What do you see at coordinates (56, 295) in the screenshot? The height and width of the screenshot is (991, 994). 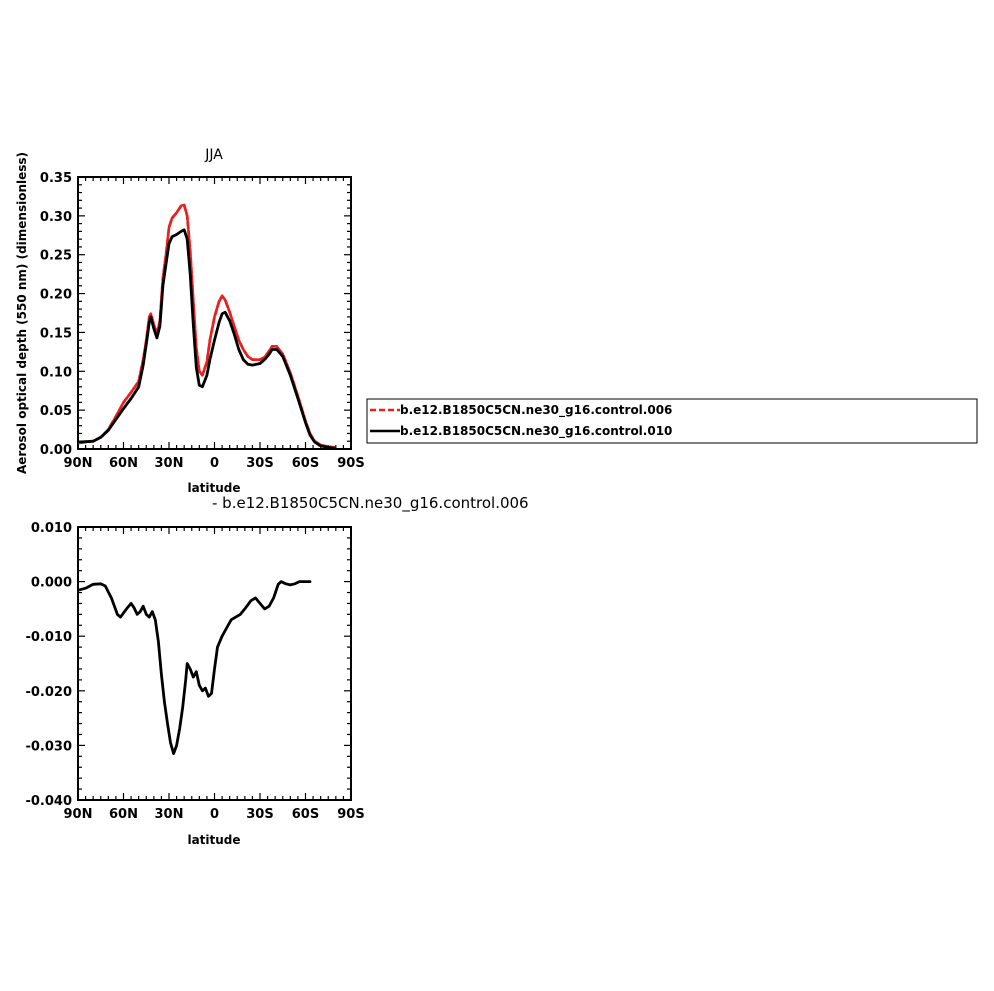 I see `aod-y-tick-label: 0.20` at bounding box center [56, 295].